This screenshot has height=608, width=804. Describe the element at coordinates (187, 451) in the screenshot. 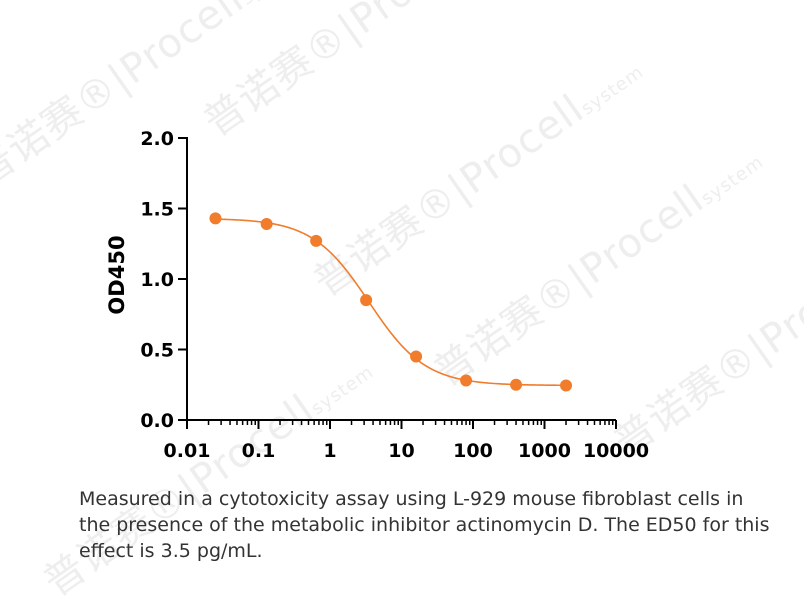

I see `x-tick-label: 0.01` at that location.